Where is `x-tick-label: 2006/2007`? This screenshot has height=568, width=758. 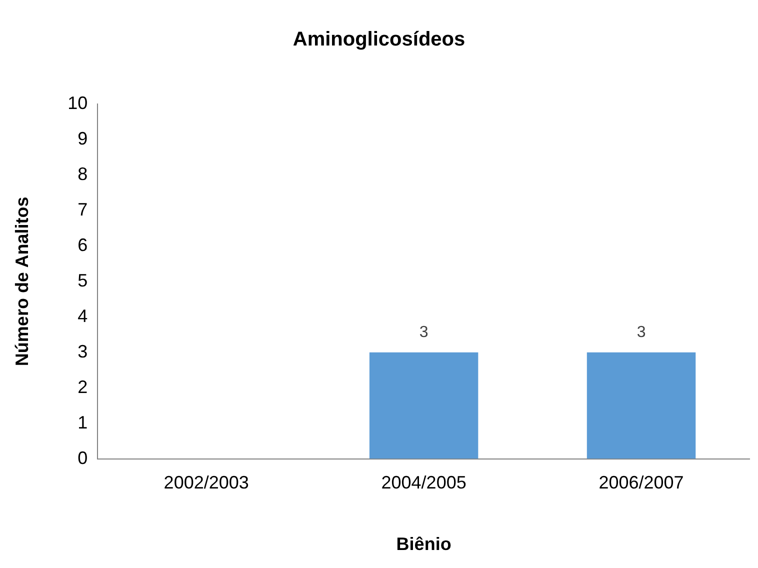 x-tick-label: 2006/2007 is located at coordinates (641, 482).